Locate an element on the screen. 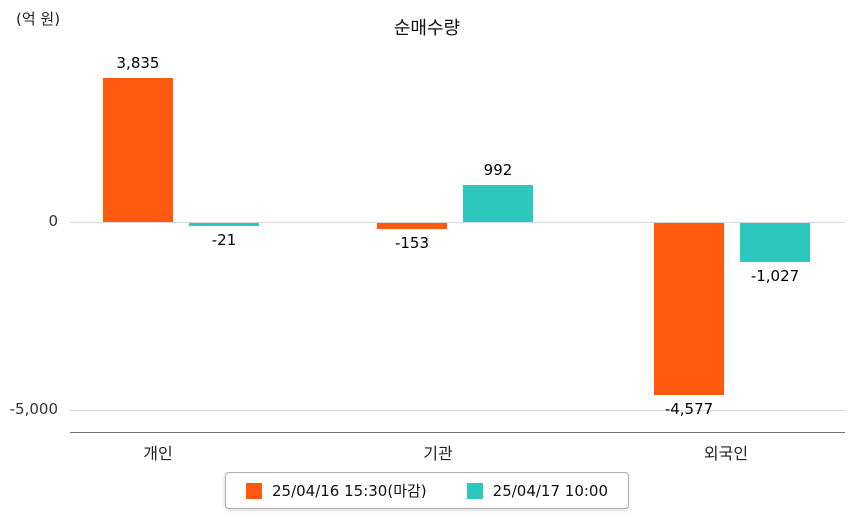  legend-label: 25/04/16 15:30(마감) is located at coordinates (349, 491).